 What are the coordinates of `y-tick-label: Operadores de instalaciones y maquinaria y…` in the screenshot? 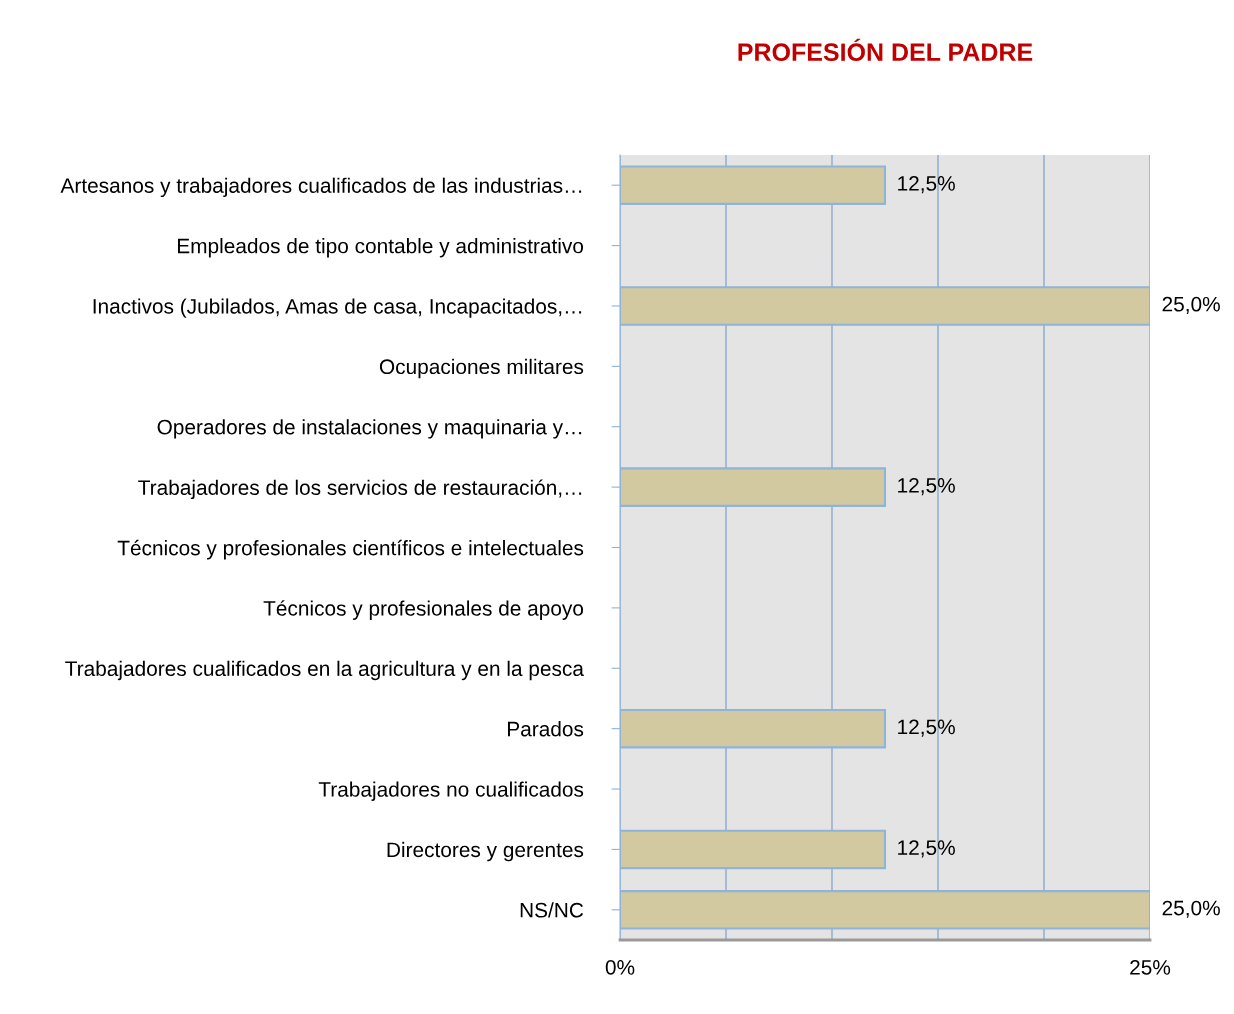 It's located at (369, 429).